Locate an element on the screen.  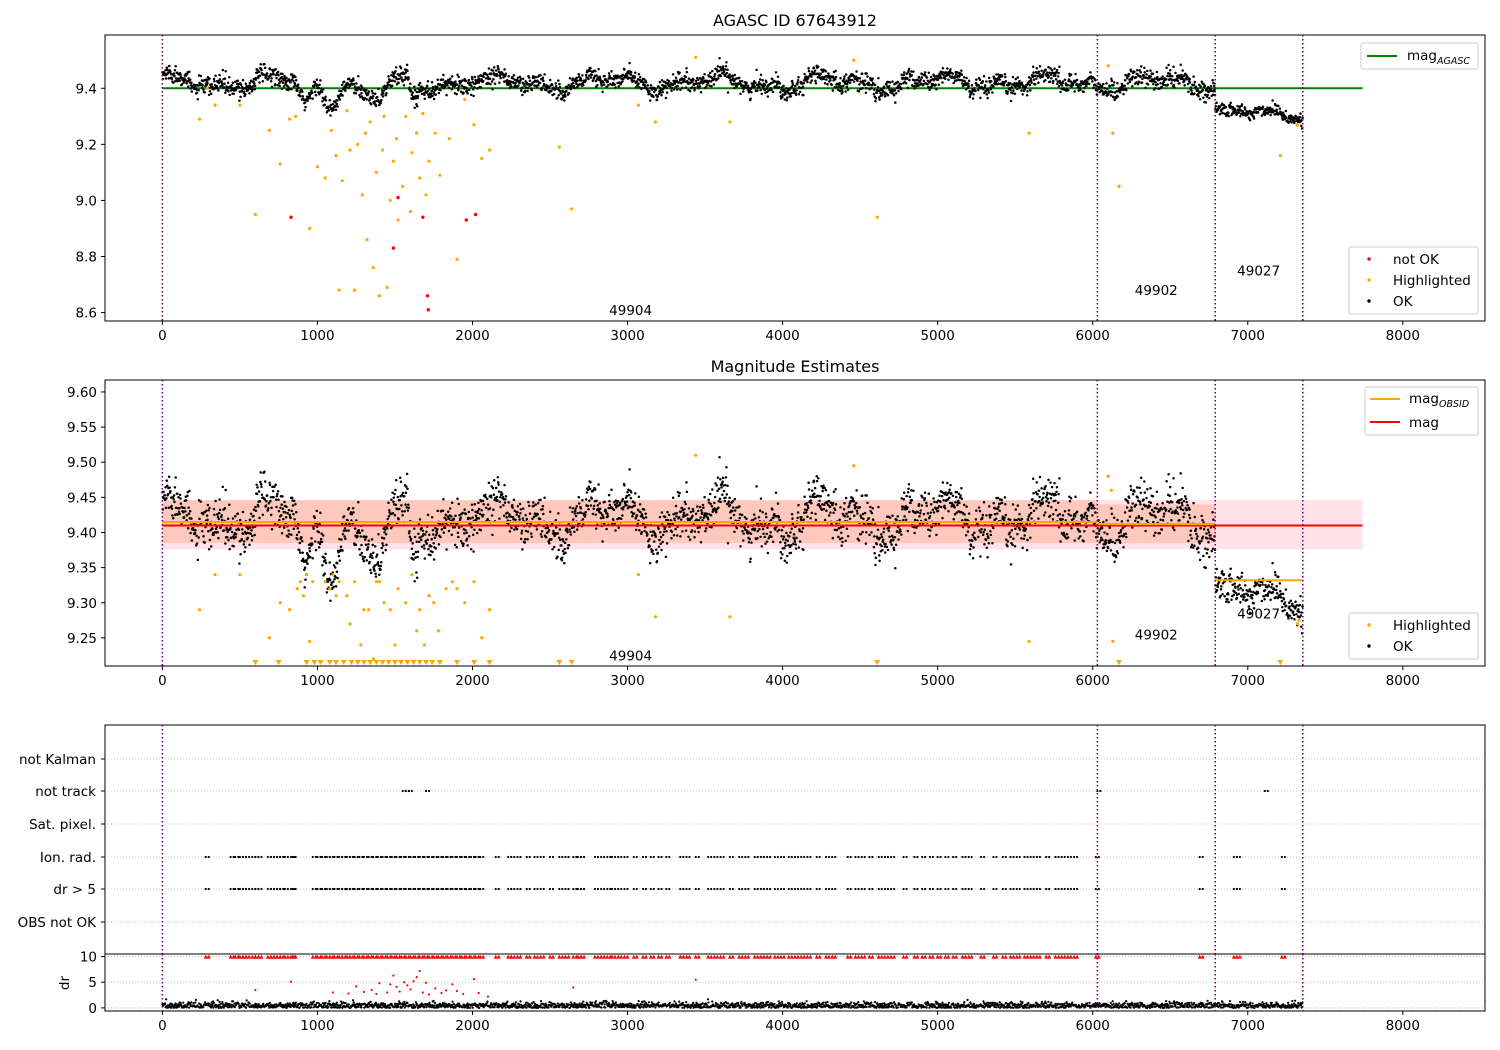
highlighted-point is located at coordinates (1029, 133).